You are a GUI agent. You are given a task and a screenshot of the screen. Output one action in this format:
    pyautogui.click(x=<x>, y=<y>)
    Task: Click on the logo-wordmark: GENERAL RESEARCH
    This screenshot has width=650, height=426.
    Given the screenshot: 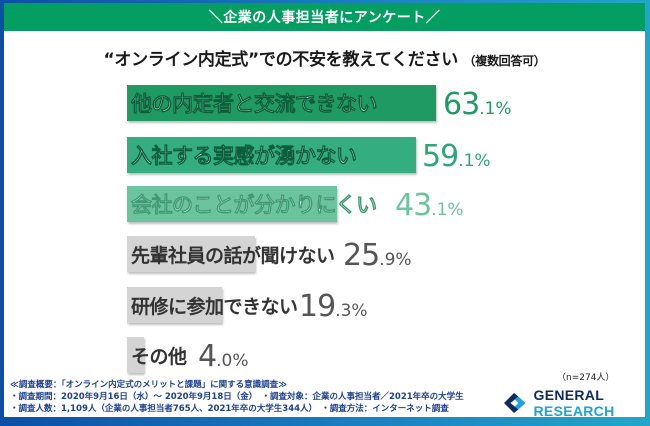 What is the action you would take?
    pyautogui.click(x=574, y=403)
    